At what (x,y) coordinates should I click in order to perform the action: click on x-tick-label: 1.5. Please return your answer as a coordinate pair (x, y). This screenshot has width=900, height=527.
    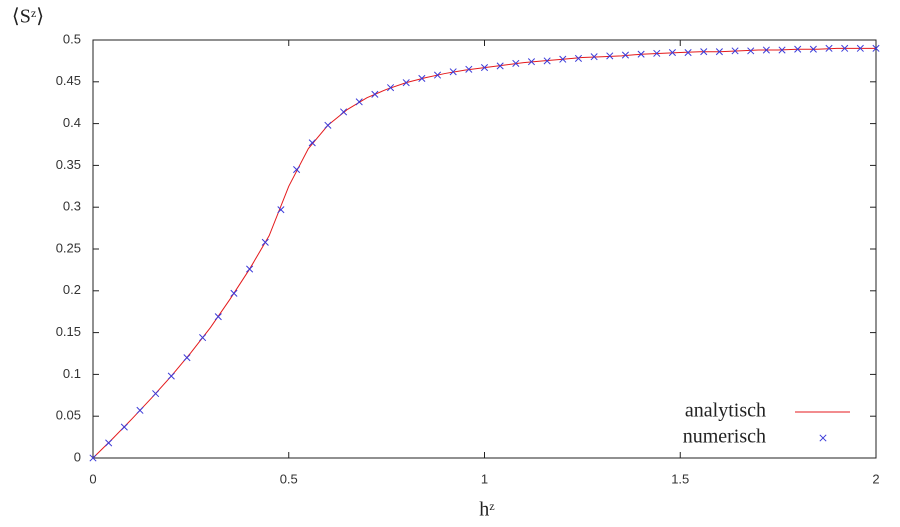
    Looking at the image, I should click on (680, 478).